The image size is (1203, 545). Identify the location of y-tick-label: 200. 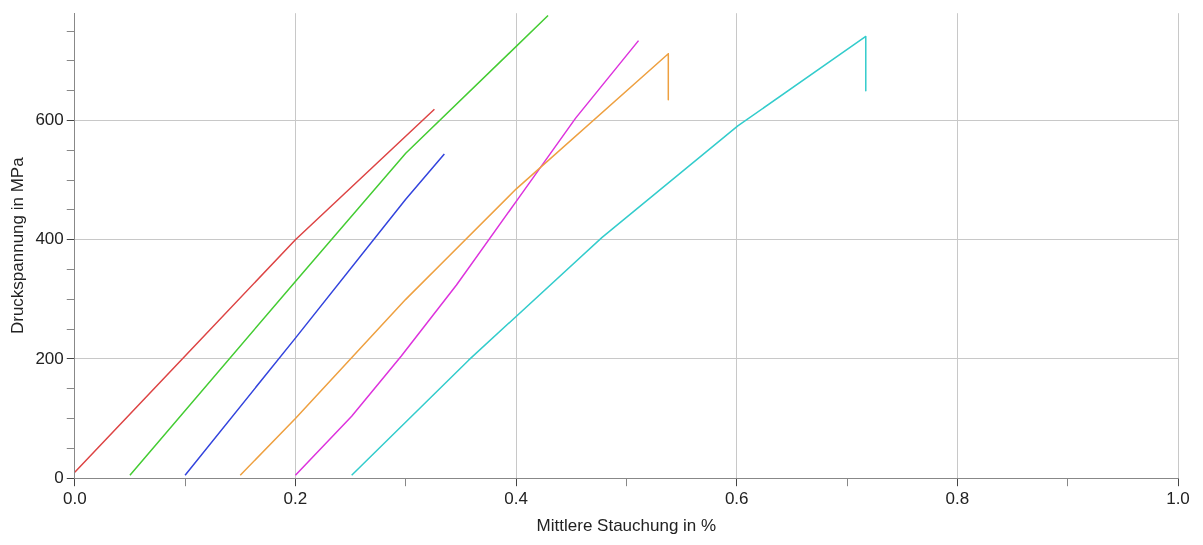
(49, 358).